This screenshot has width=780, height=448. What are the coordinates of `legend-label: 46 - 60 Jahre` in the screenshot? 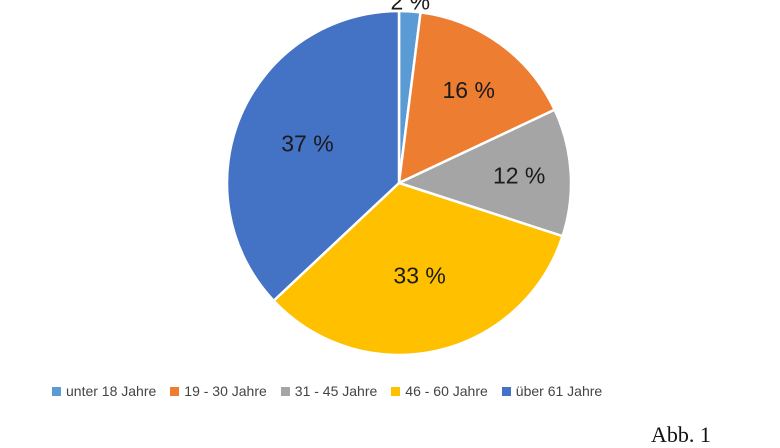 It's located at (446, 391).